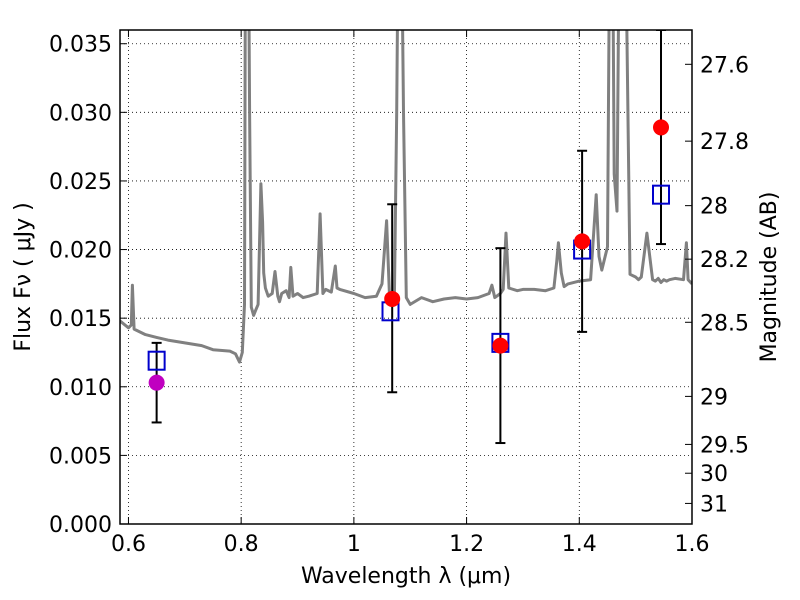  I want to click on right-tick-label: 29.5, so click(724, 445).